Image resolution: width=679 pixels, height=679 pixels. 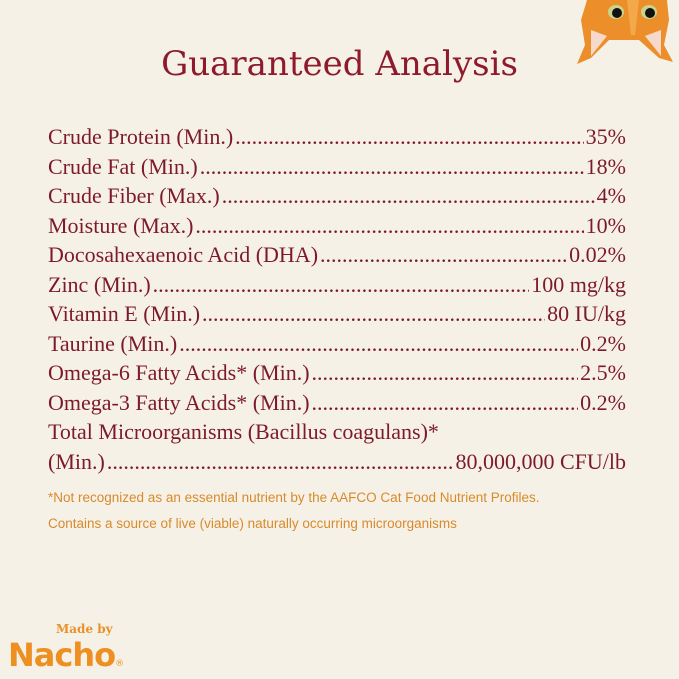 I want to click on row-label: Omega-6 Fatty Acids* (Min.), so click(x=179, y=372).